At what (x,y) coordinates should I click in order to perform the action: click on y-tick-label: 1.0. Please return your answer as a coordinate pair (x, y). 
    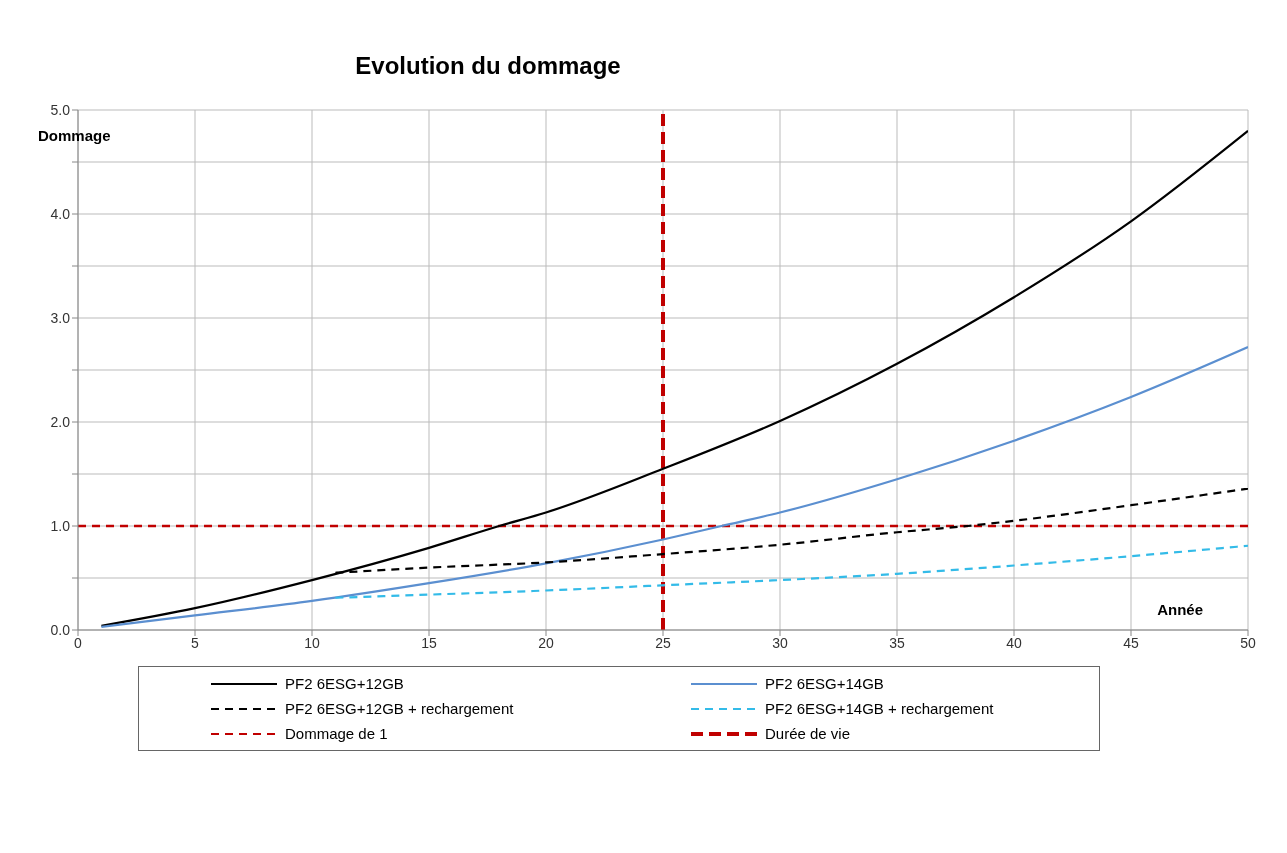
    Looking at the image, I should click on (60, 525).